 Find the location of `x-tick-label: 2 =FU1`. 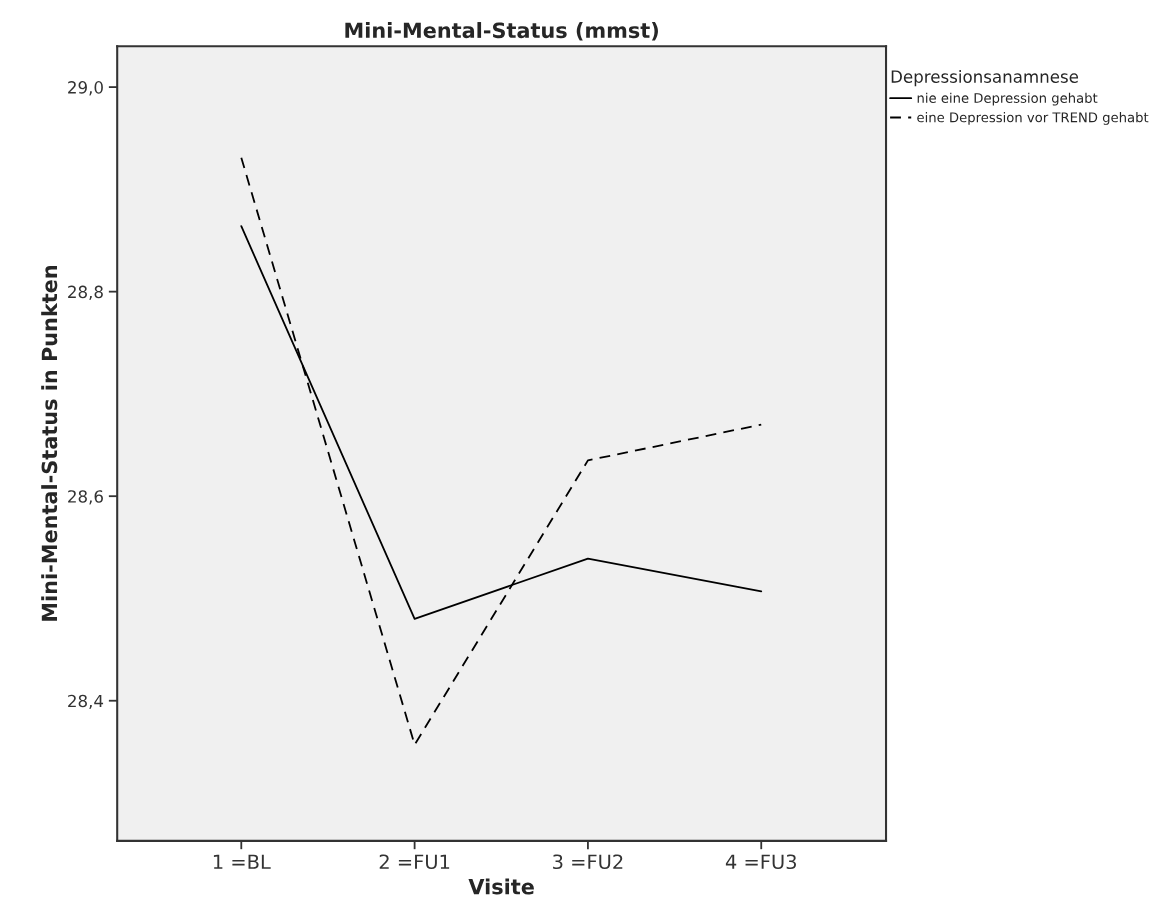

x-tick-label: 2 =FU1 is located at coordinates (414, 862).